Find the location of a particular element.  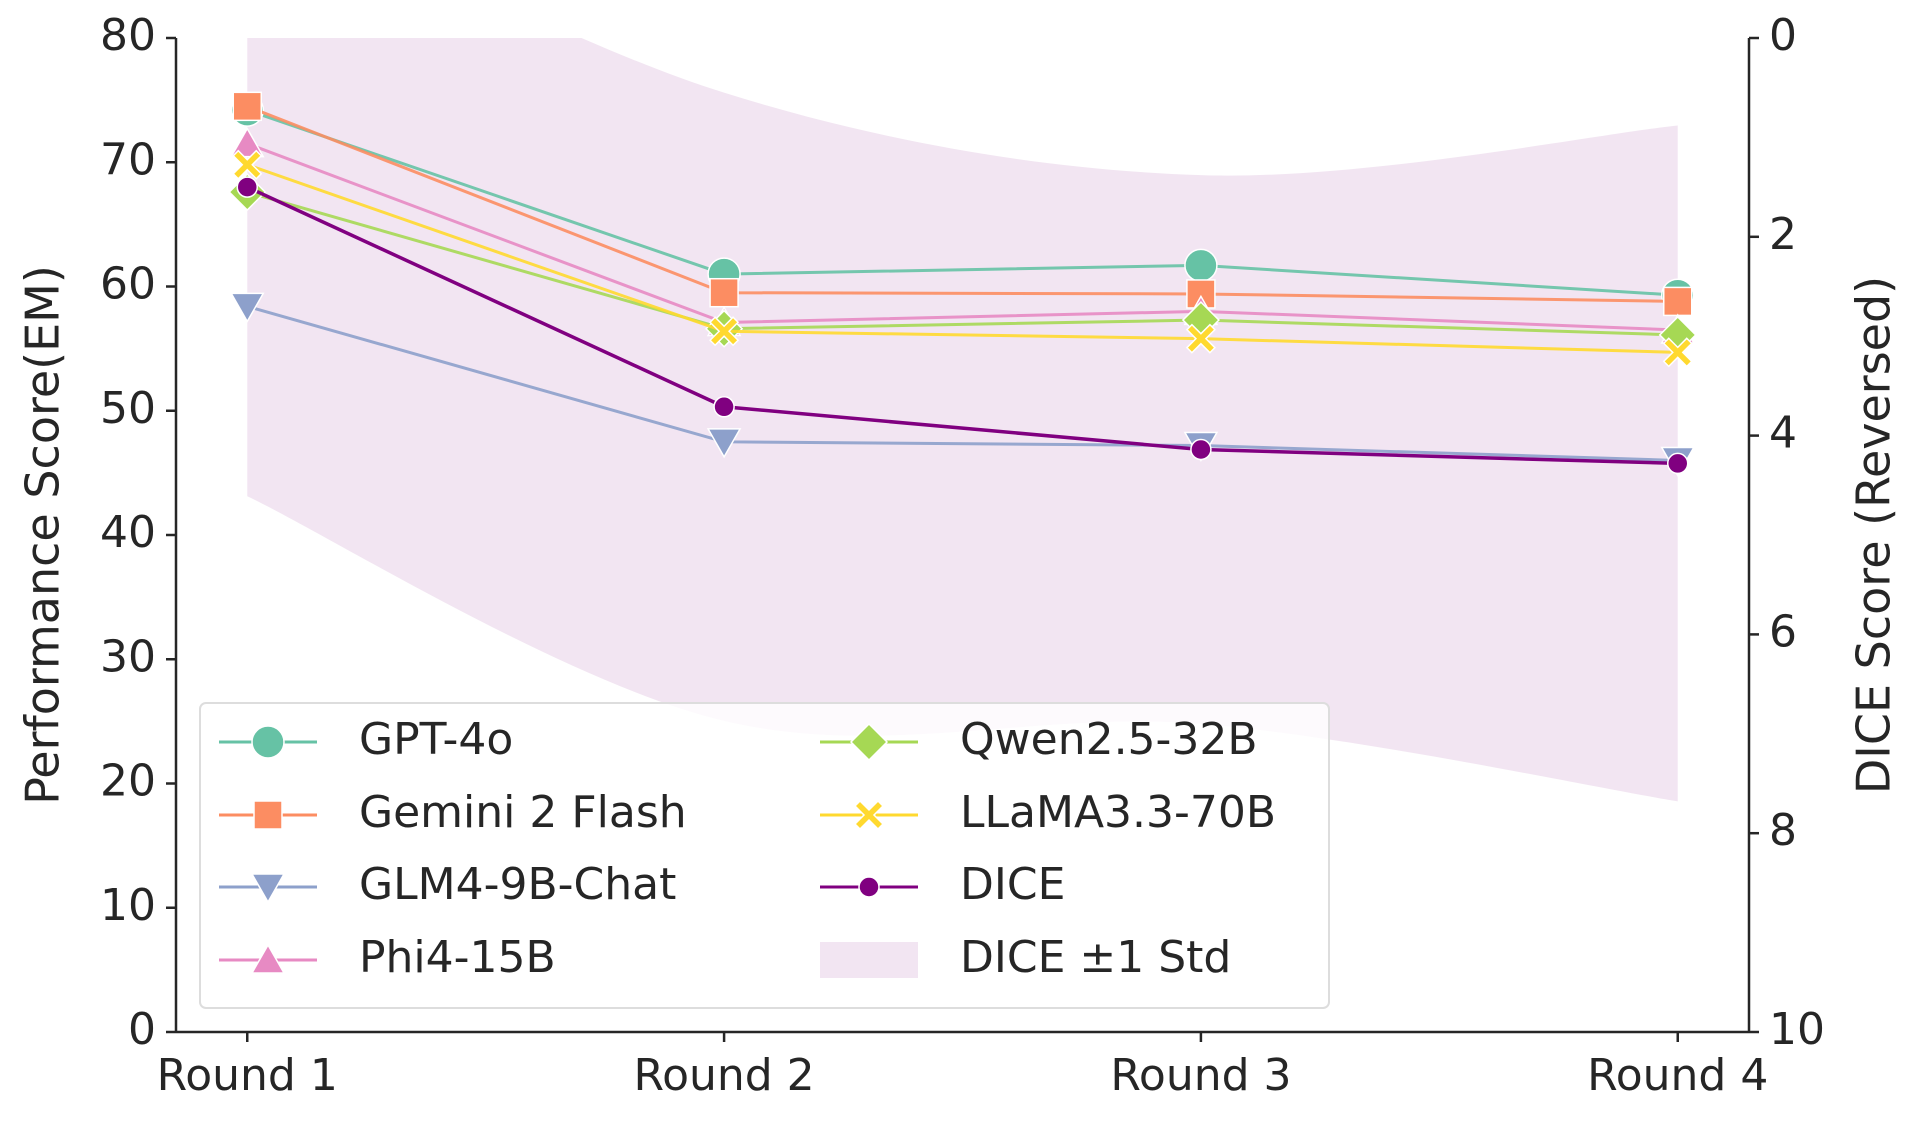

y-tick-label: 50 is located at coordinates (128, 408).